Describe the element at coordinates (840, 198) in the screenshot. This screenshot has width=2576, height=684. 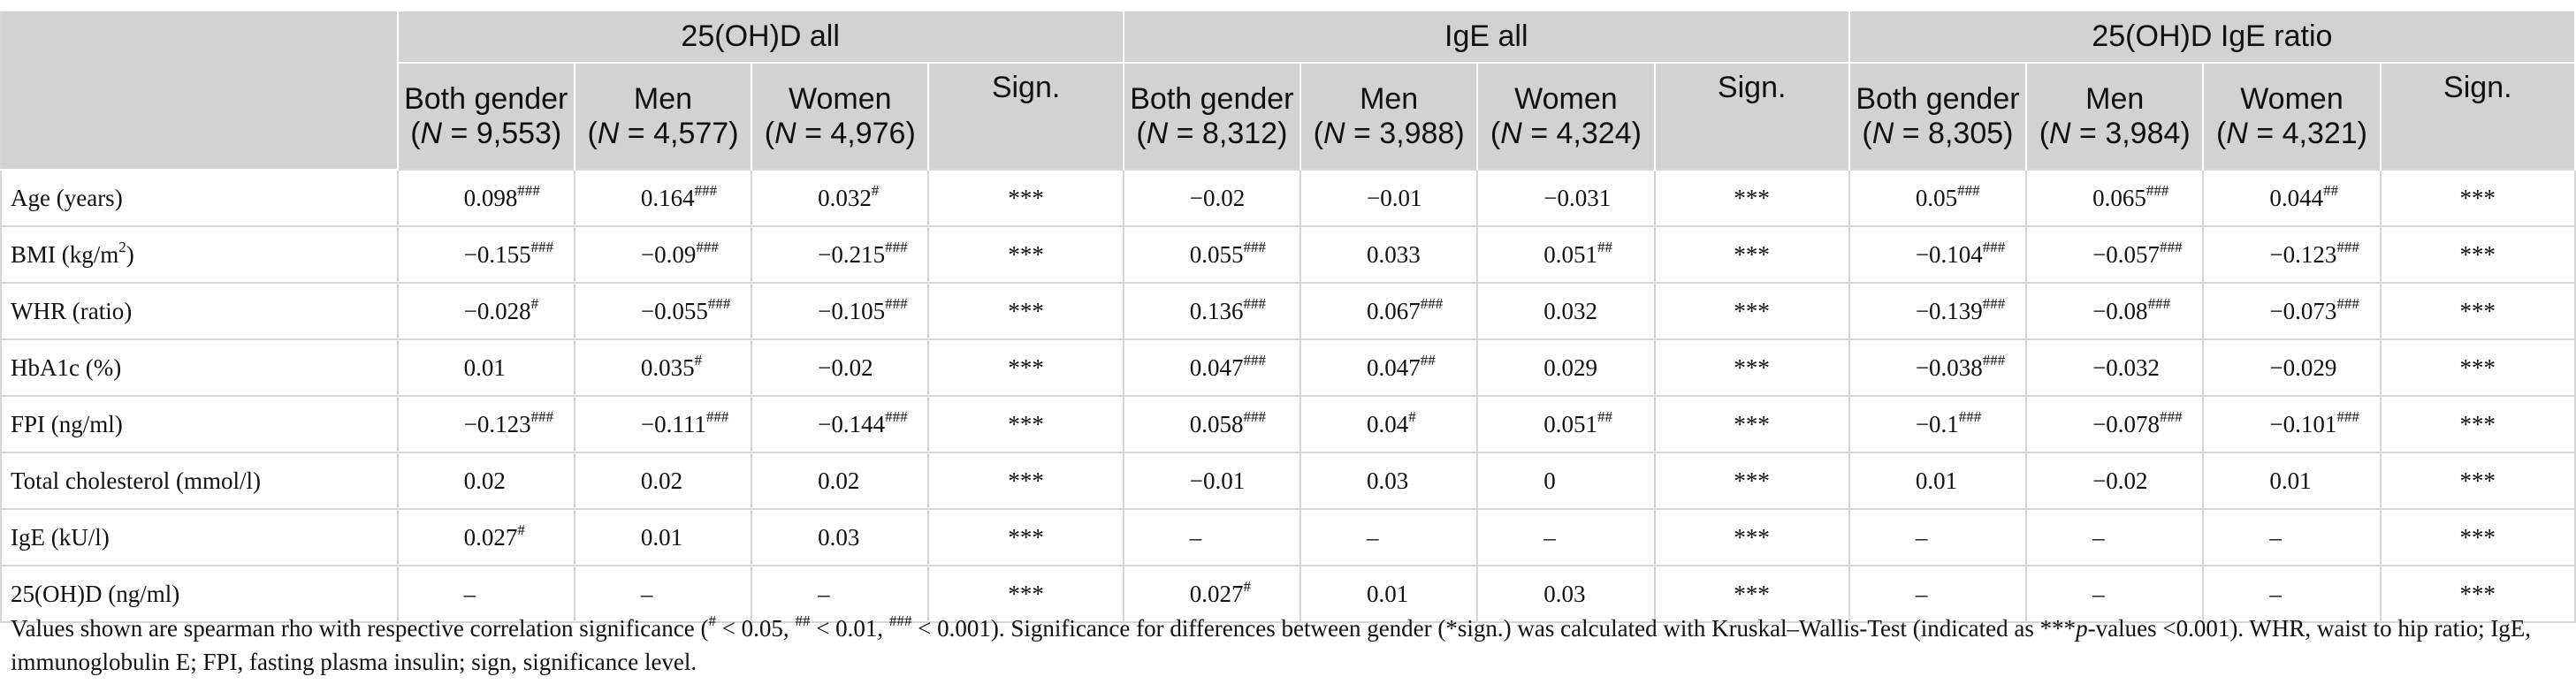
I see `value-cell: 0.032#` at that location.